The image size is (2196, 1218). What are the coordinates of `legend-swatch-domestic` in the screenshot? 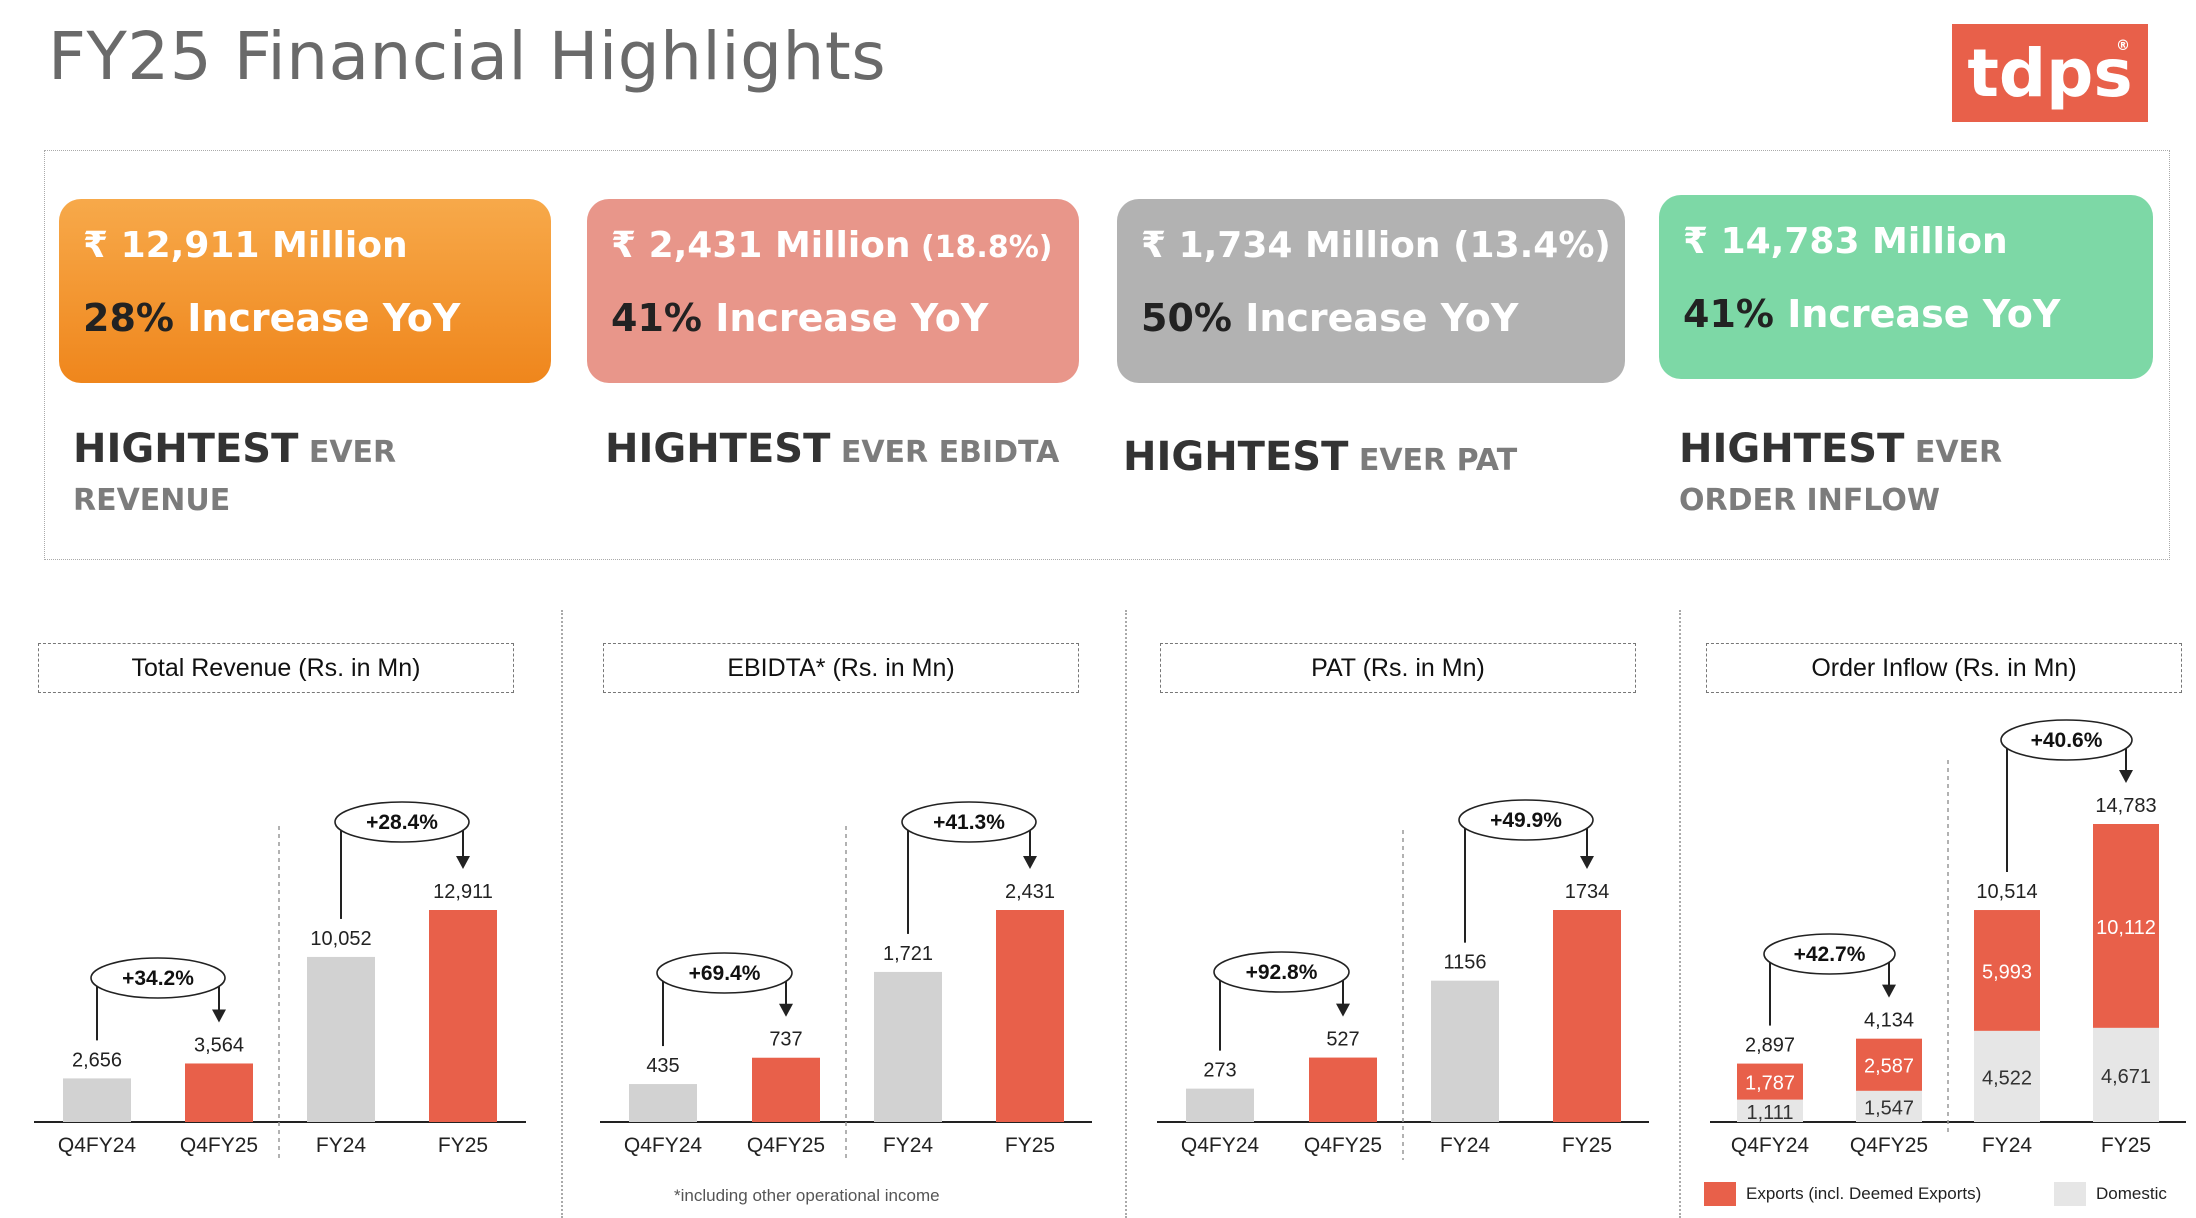 It's located at (2070, 1194).